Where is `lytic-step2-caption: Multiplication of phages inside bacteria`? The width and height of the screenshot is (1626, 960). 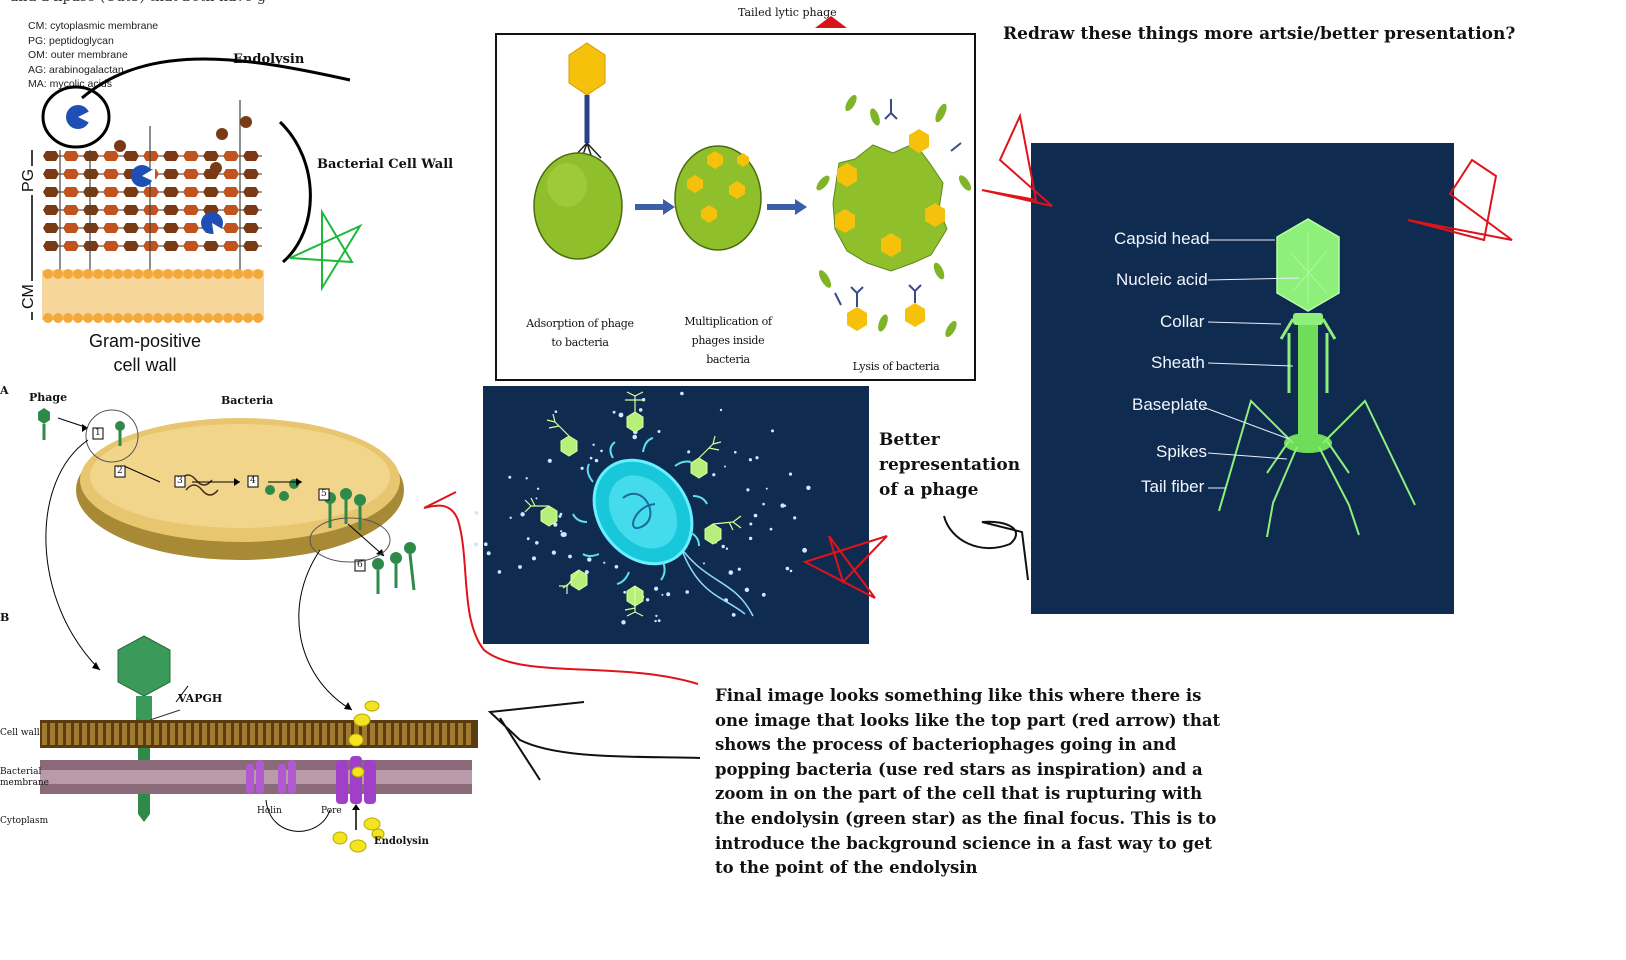
lytic-step2-caption: Multiplication of phages inside bacteria is located at coordinates (728, 340).